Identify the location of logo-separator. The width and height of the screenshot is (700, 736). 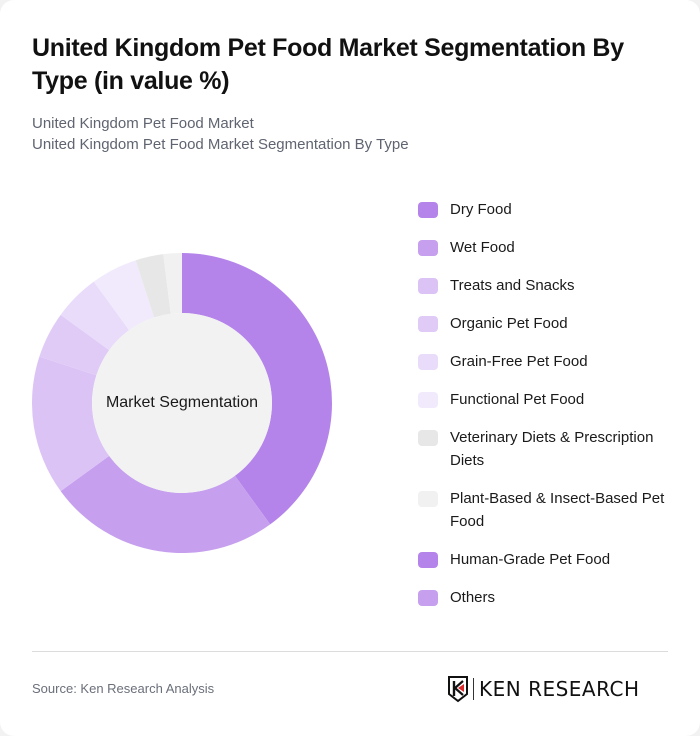
(473, 689).